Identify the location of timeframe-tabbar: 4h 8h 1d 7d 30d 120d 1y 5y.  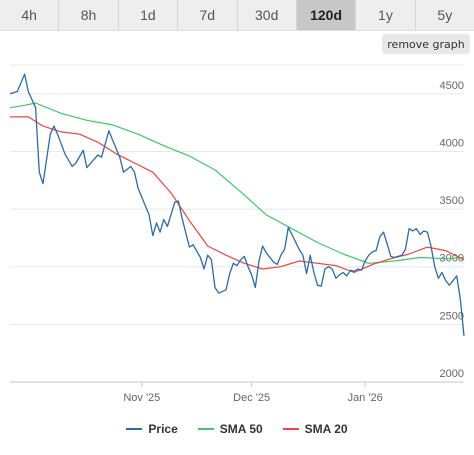
(237, 15).